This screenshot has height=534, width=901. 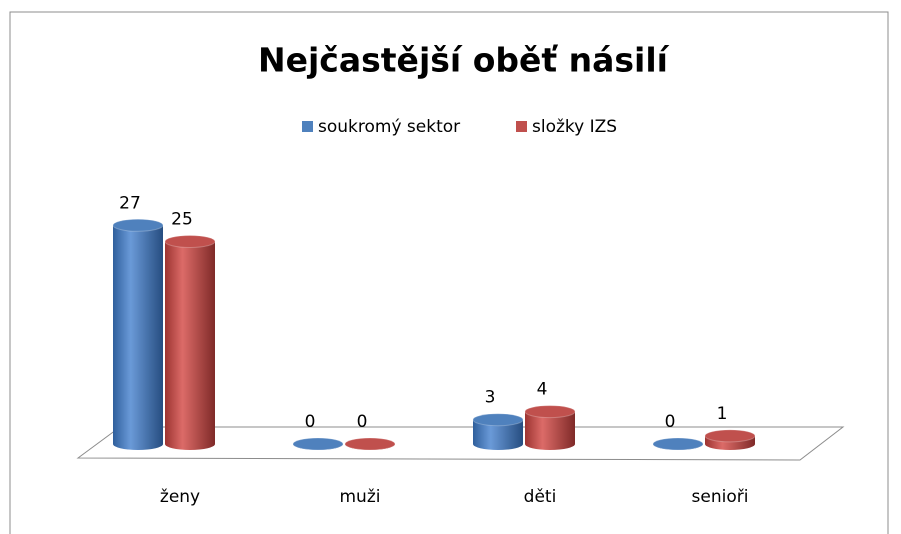 What do you see at coordinates (360, 497) in the screenshot?
I see `x-tick-label: muži` at bounding box center [360, 497].